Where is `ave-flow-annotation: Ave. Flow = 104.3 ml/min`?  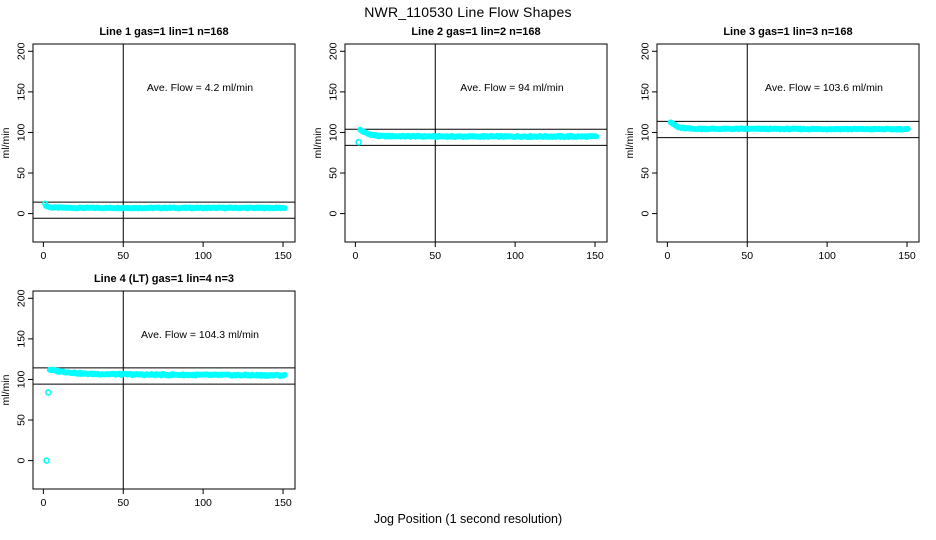 ave-flow-annotation: Ave. Flow = 104.3 ml/min is located at coordinates (200, 335).